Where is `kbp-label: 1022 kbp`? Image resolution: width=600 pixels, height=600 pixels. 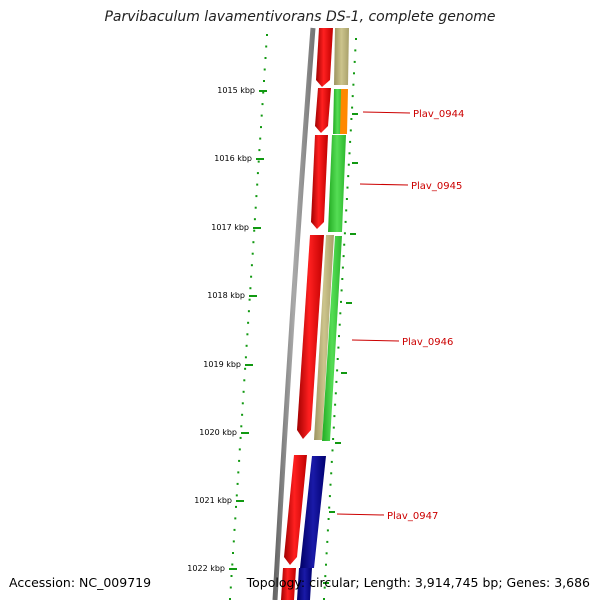 kbp-label: 1022 kbp is located at coordinates (206, 568).